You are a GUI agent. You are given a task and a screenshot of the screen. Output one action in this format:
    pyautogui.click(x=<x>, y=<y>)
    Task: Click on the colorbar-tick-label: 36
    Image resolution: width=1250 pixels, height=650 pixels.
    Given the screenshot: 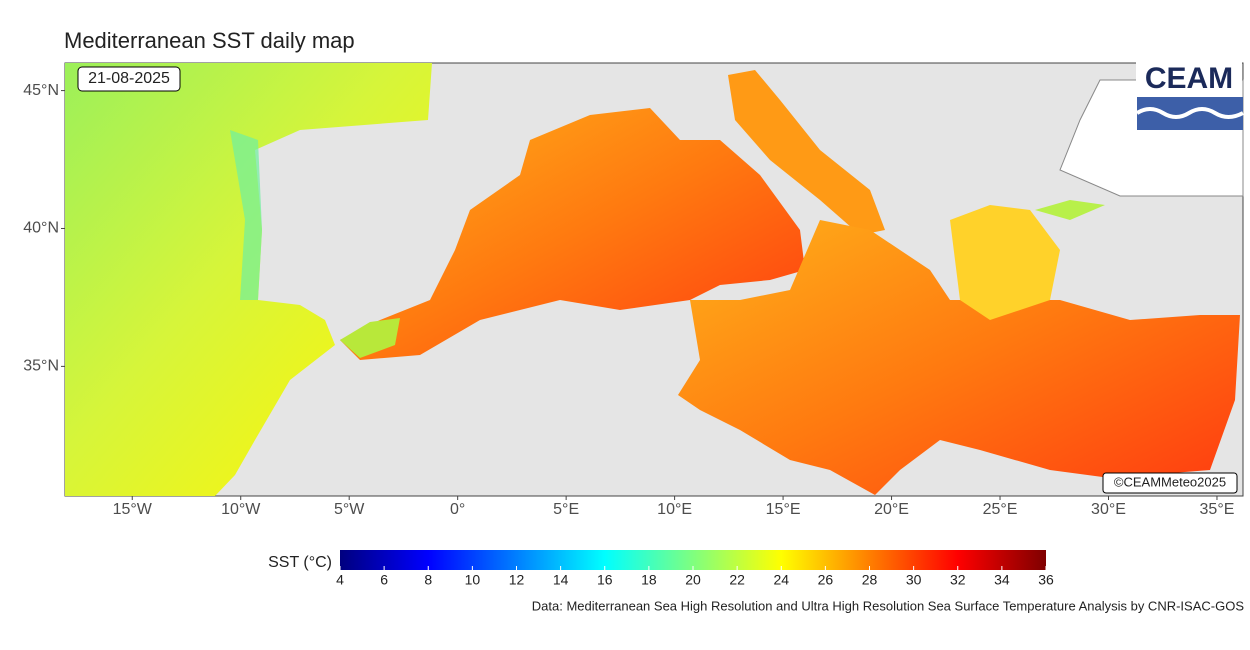 What is the action you would take?
    pyautogui.click(x=1046, y=580)
    